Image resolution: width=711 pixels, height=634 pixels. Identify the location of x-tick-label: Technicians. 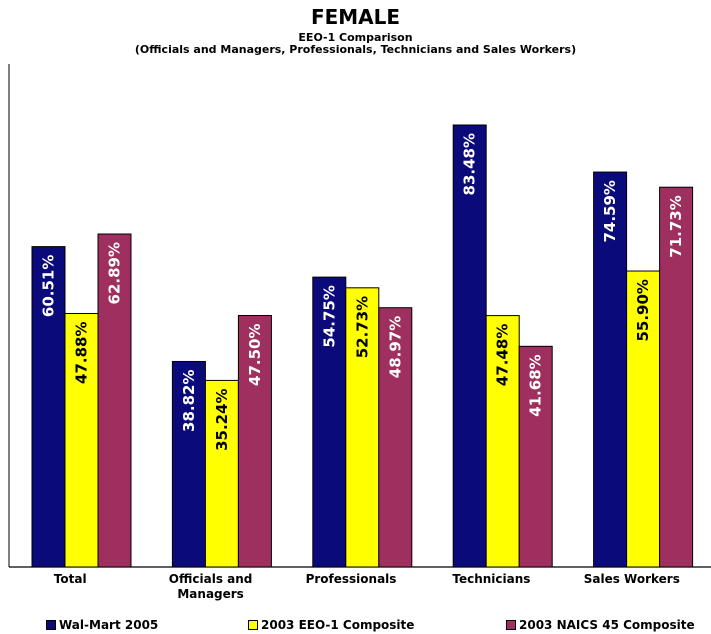
(491, 579).